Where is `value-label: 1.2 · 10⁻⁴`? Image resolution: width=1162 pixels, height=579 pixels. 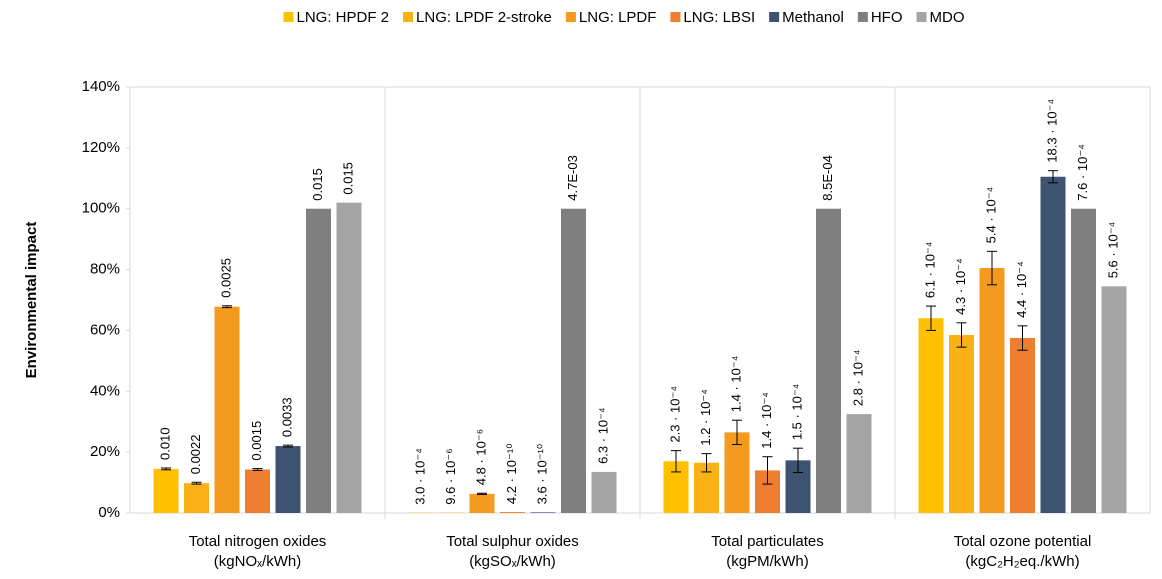 value-label: 1.2 · 10⁻⁴ is located at coordinates (705, 417).